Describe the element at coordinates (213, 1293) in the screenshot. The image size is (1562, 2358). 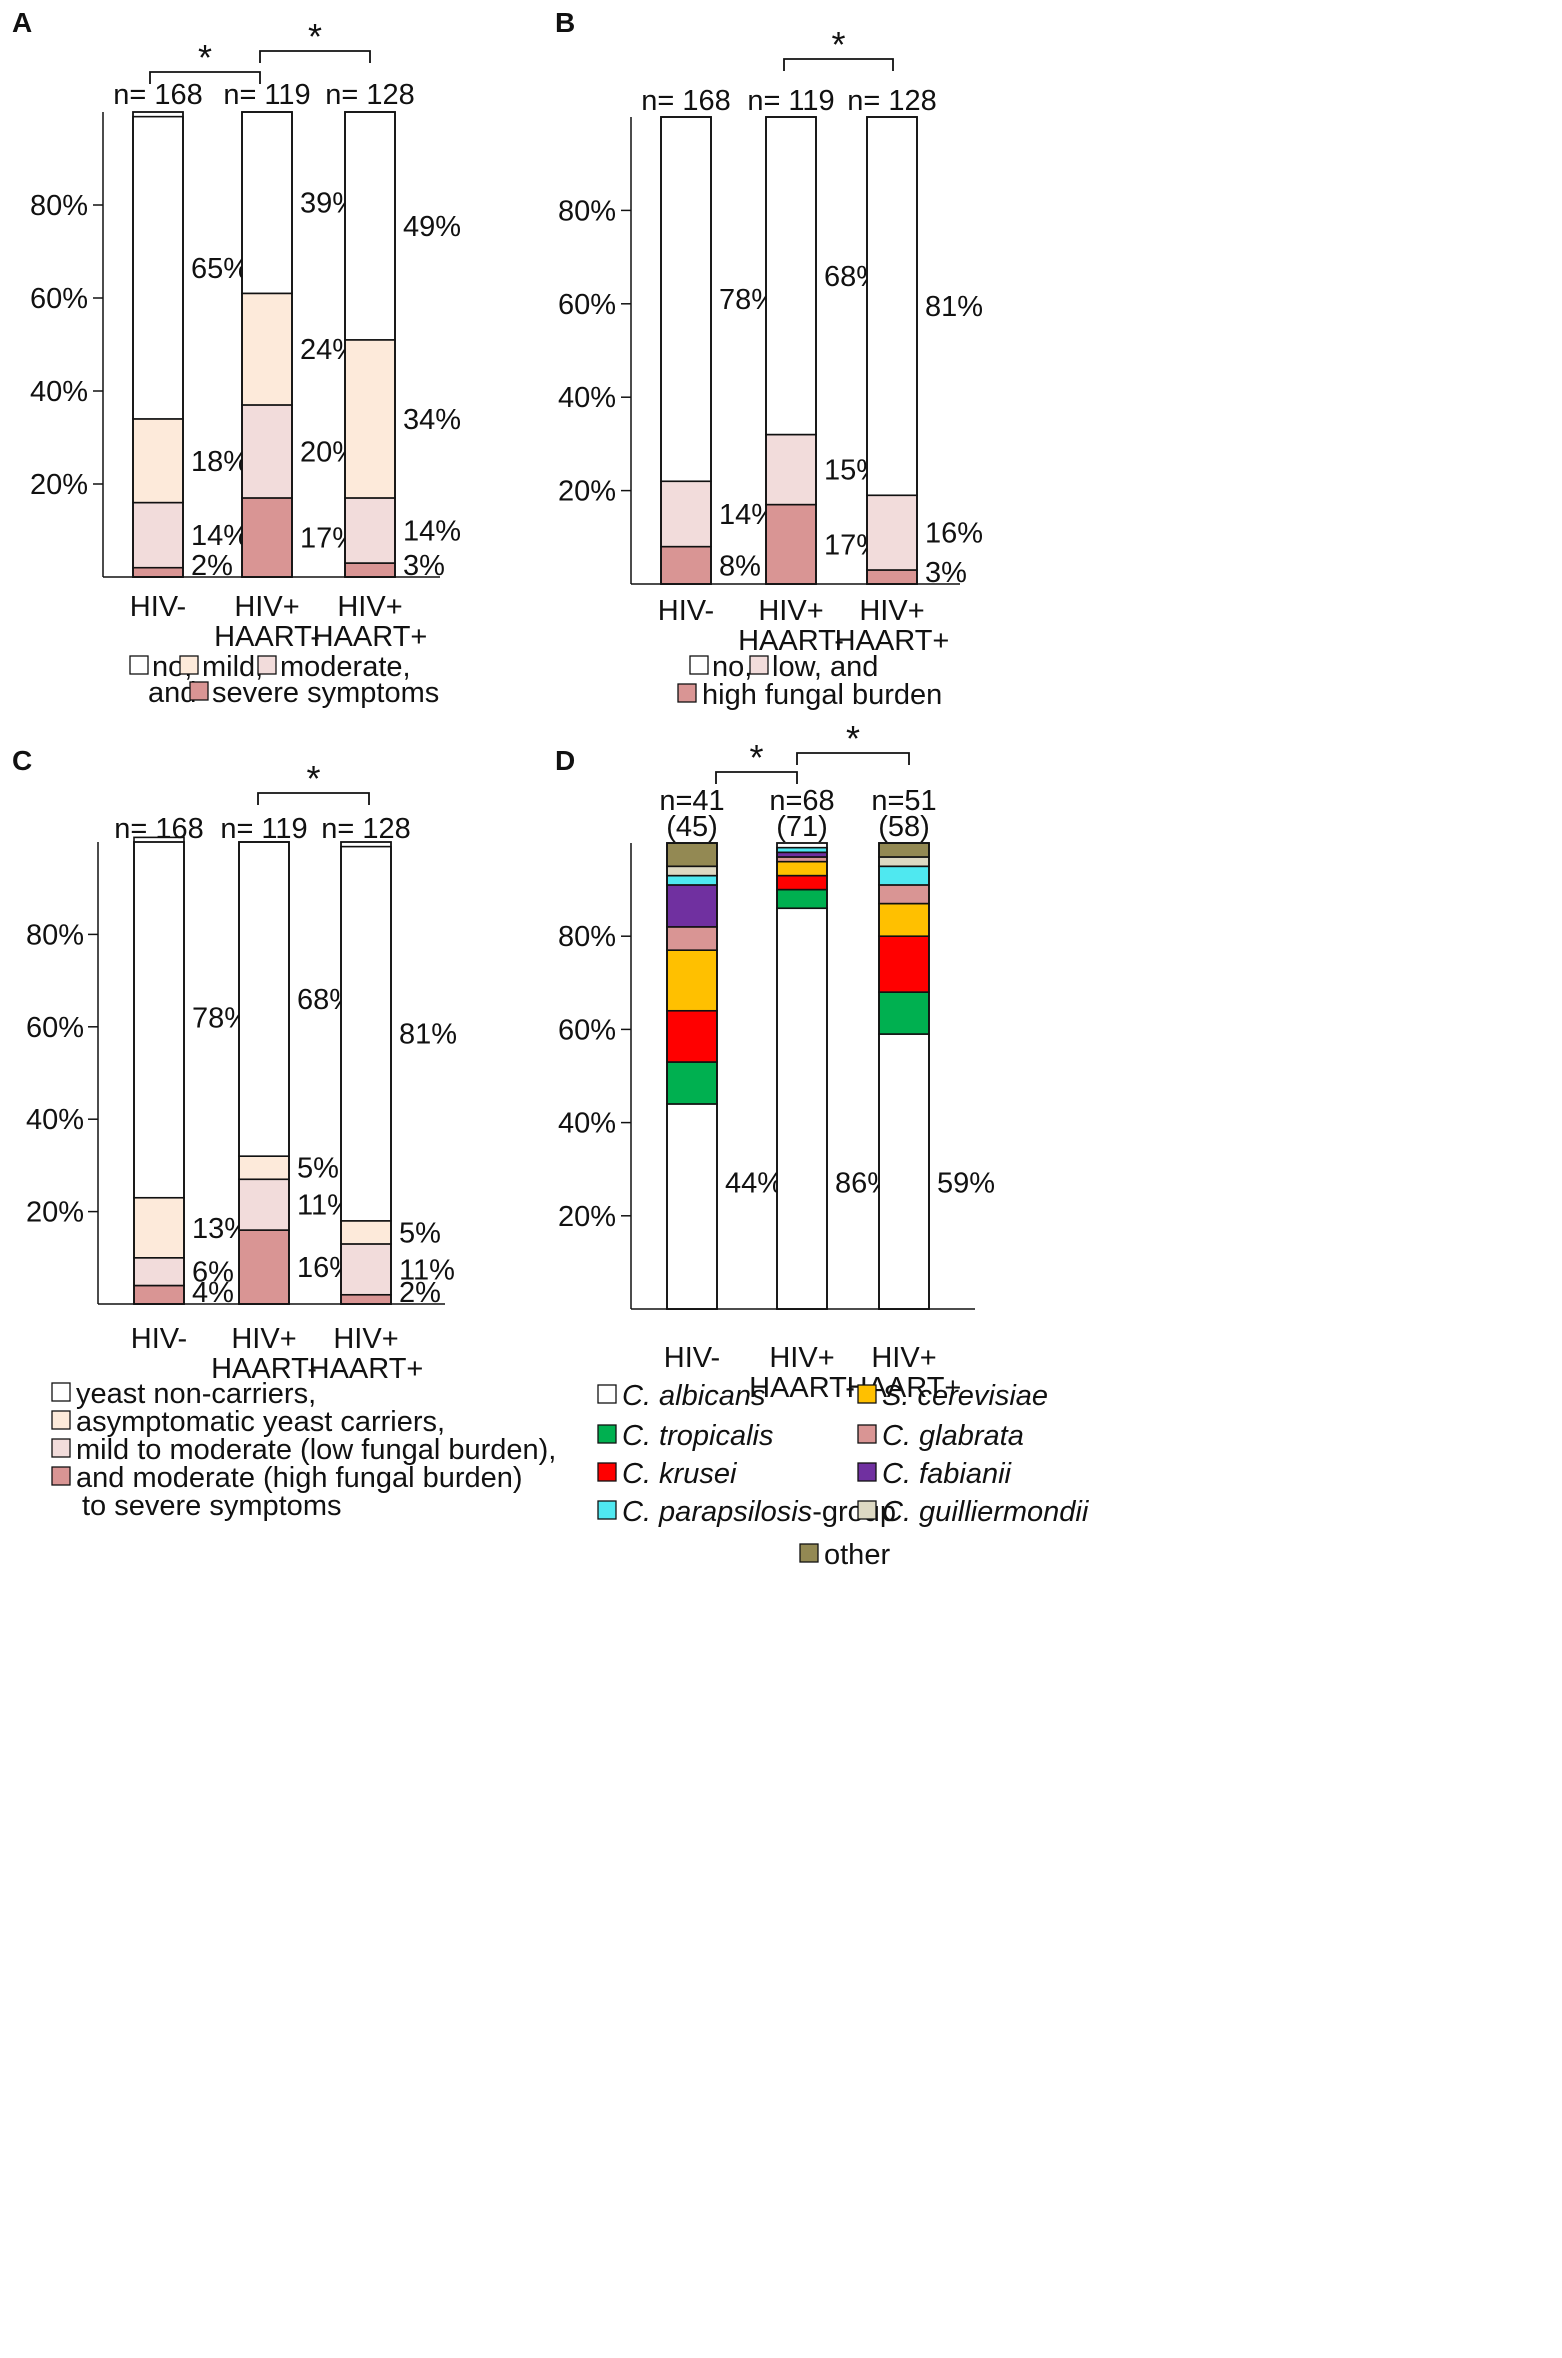
I see `value-label: 4%` at that location.